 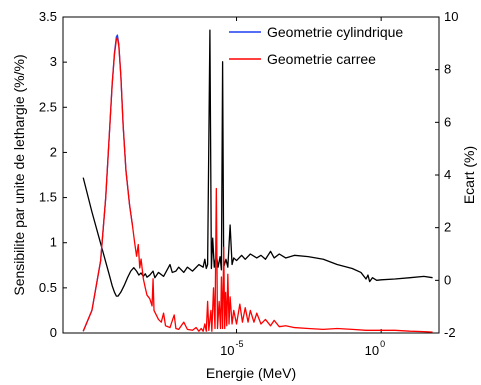 What do you see at coordinates (53, 332) in the screenshot?
I see `left-tick-label: 0` at bounding box center [53, 332].